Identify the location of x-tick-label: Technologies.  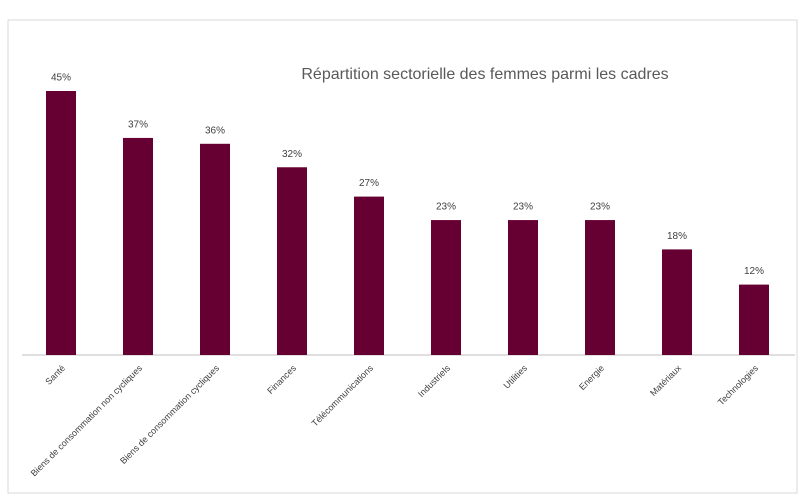
(738, 385).